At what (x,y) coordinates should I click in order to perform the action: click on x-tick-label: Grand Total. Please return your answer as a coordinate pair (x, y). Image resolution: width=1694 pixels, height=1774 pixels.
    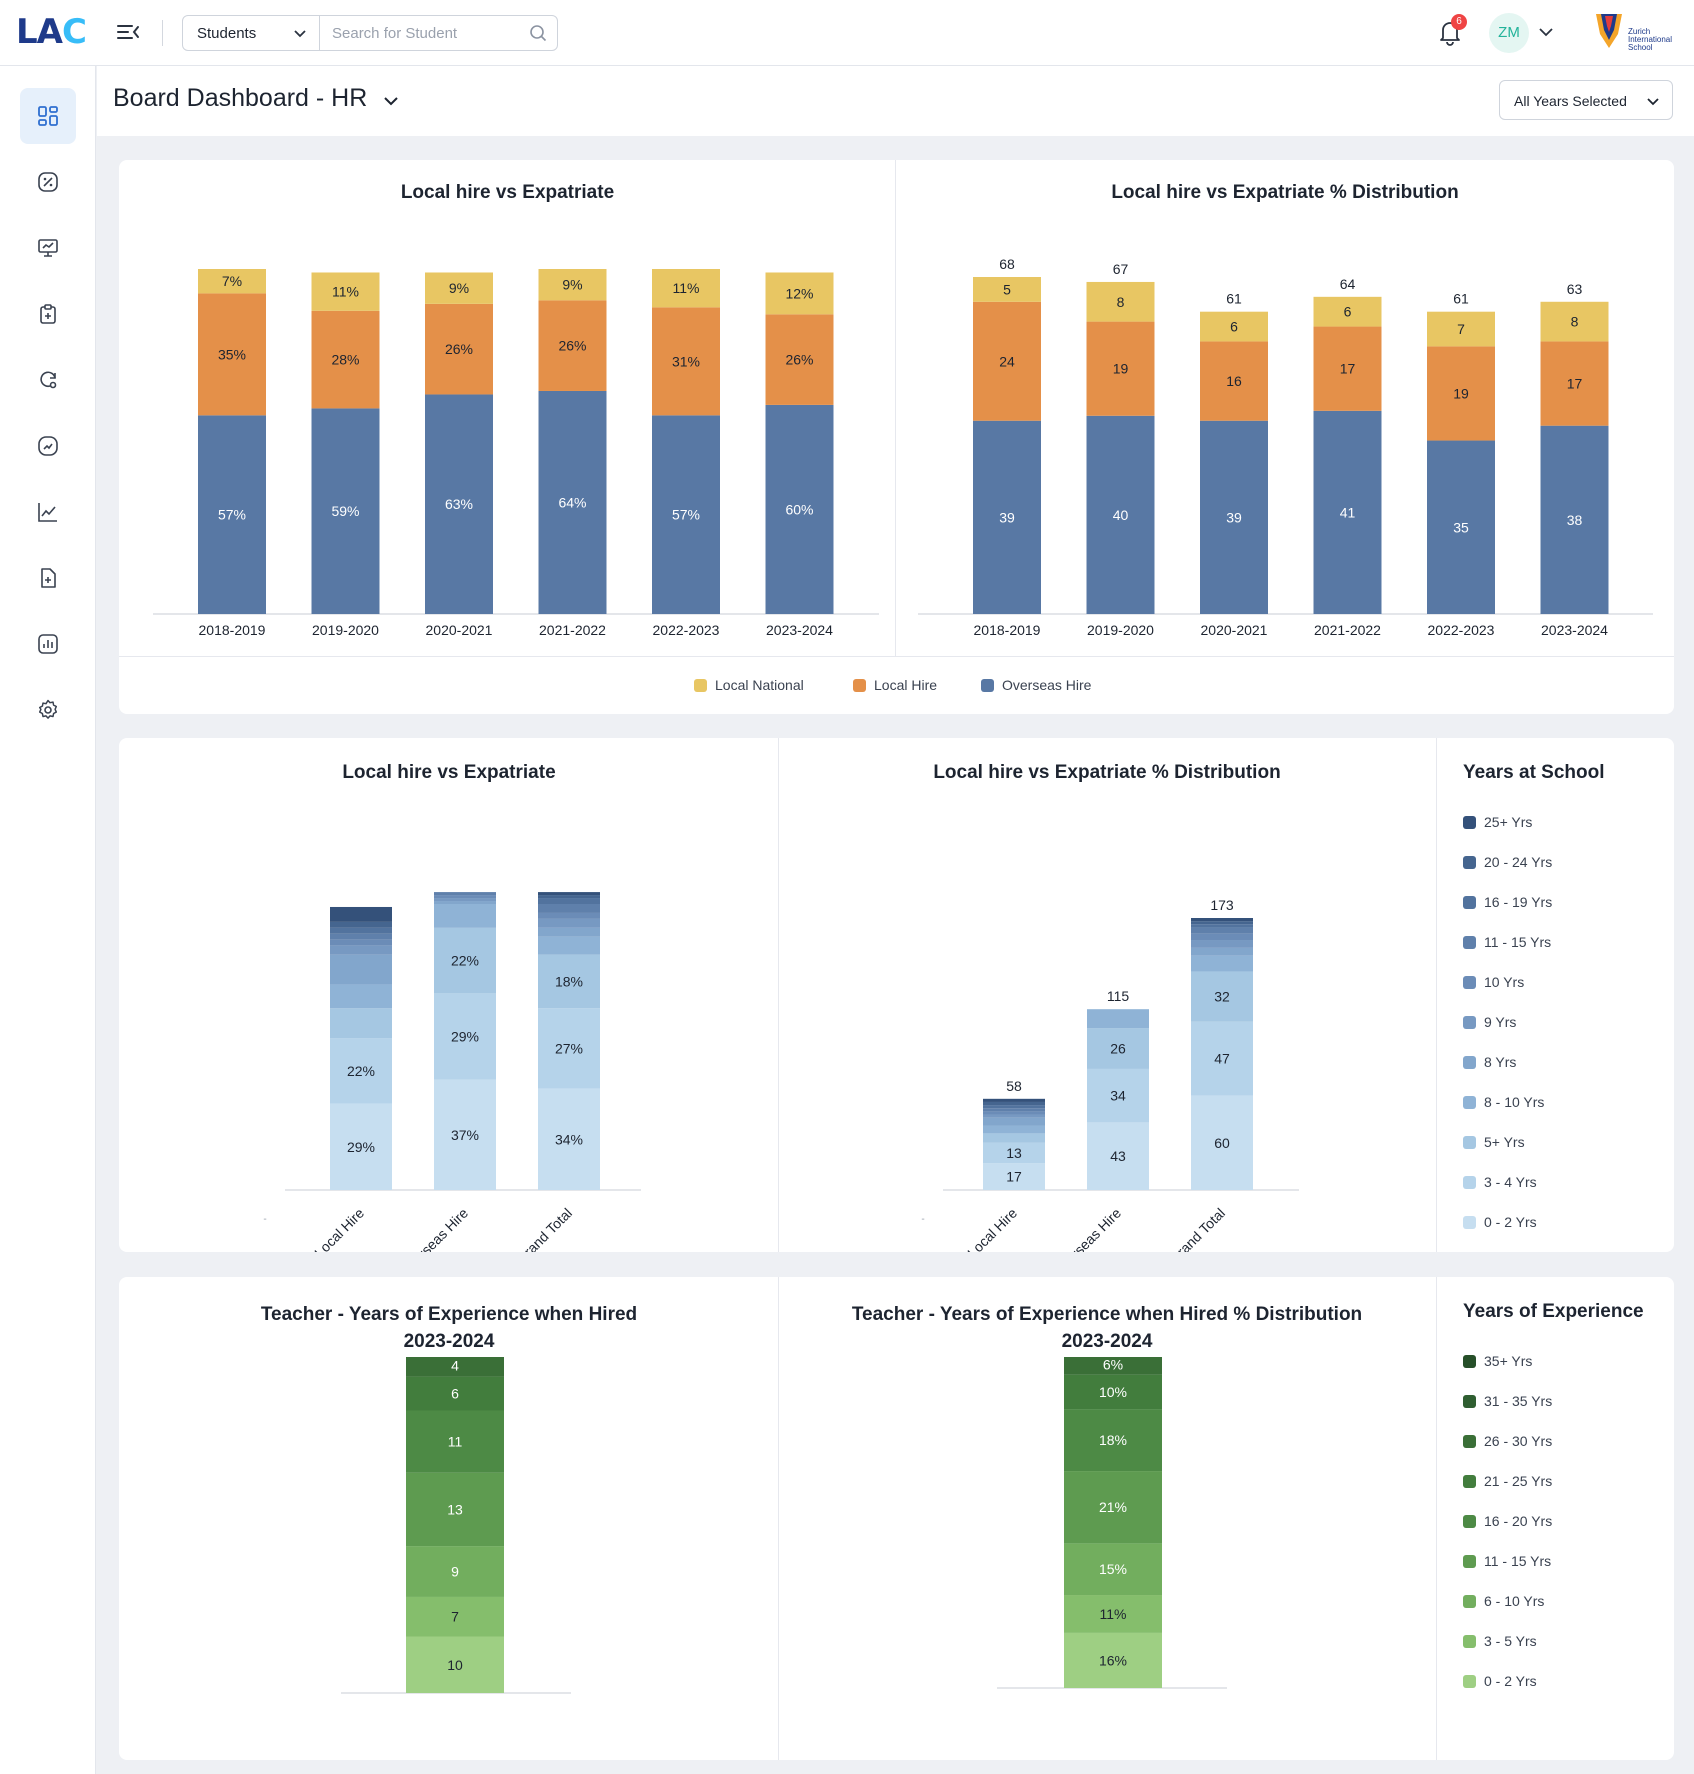
    Looking at the image, I should click on (544, 1228).